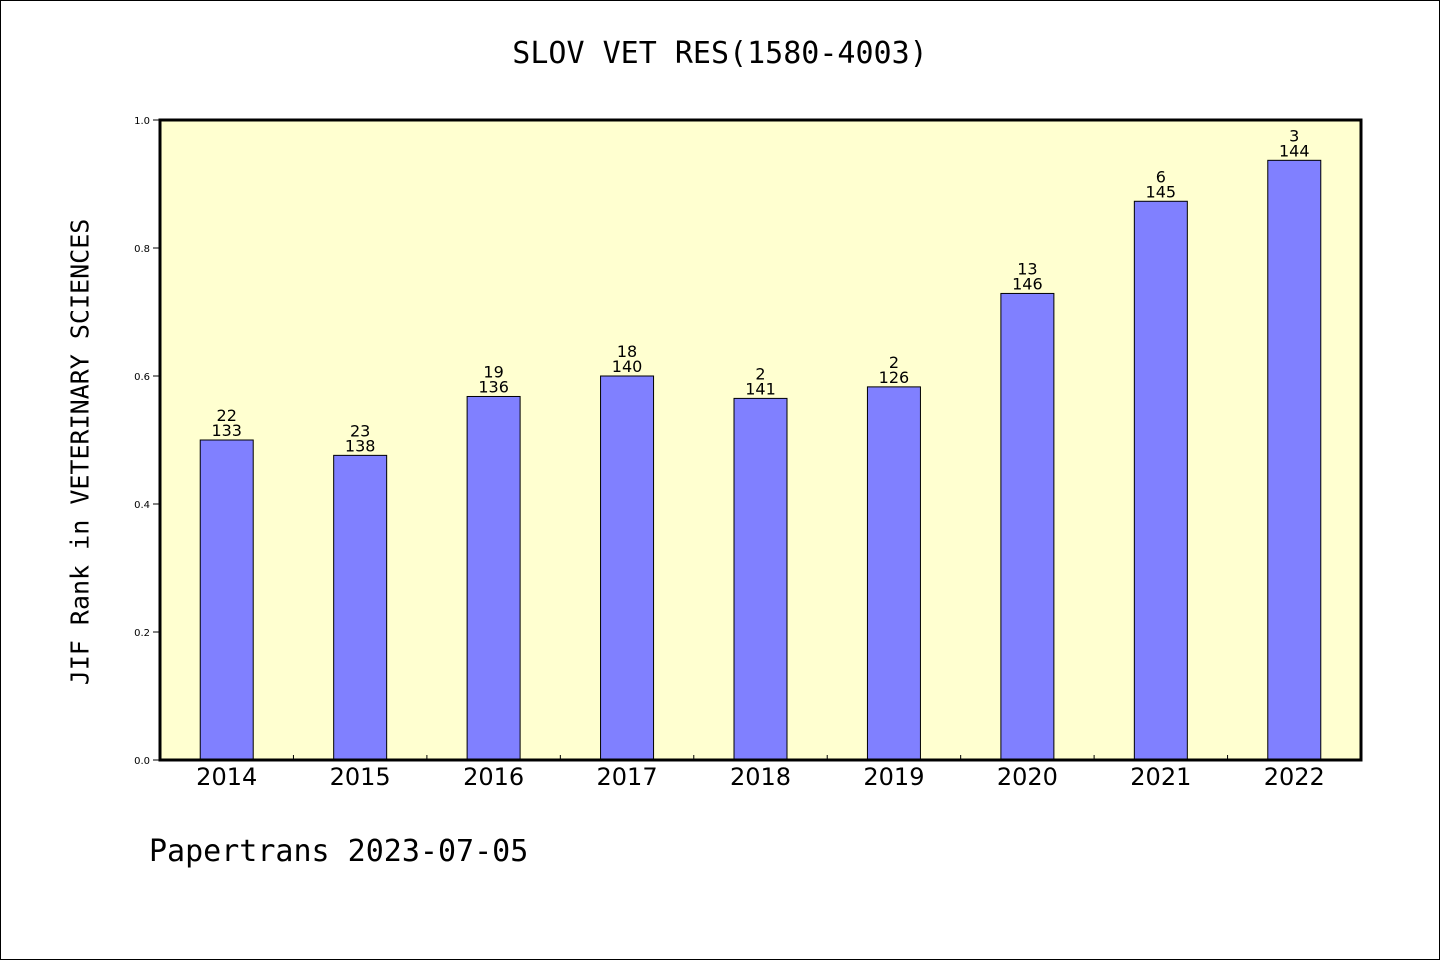 The height and width of the screenshot is (960, 1440). Describe the element at coordinates (142, 633) in the screenshot. I see `y-tick-label: 0.2` at that location.